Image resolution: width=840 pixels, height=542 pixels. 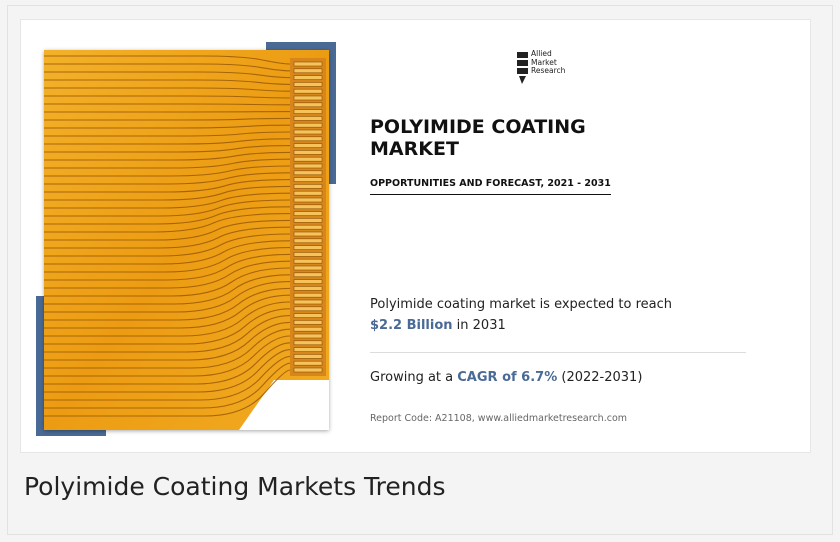 What do you see at coordinates (490, 186) in the screenshot?
I see `report-subtitle: OPPORTUNITIES AND FORECAST, 2021 - 2031` at bounding box center [490, 186].